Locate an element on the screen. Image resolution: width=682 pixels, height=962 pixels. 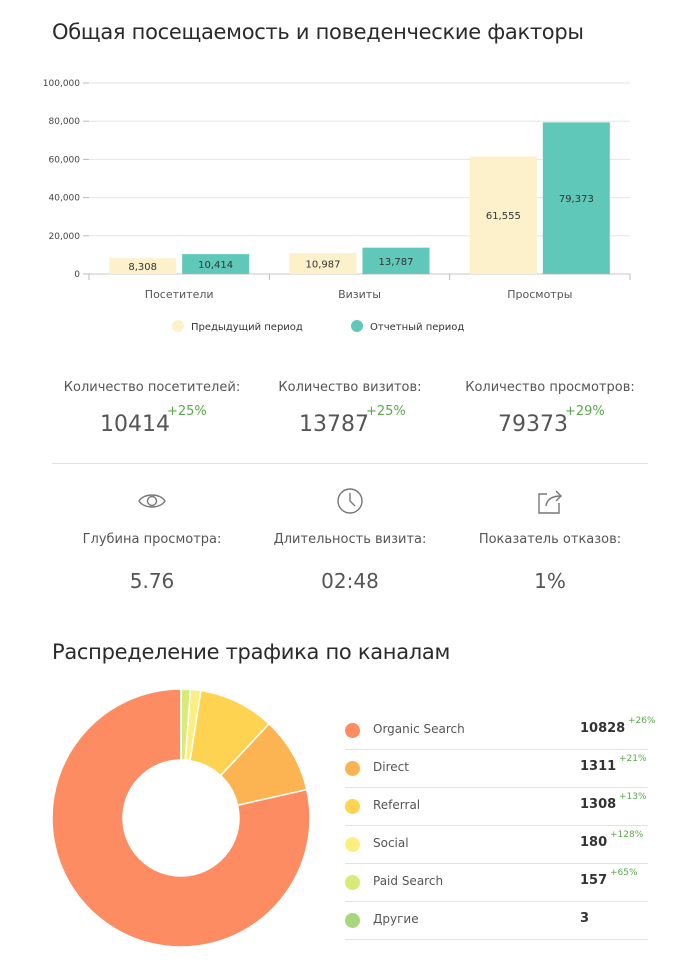
metric-label: Длительность визита: is located at coordinates (350, 539).